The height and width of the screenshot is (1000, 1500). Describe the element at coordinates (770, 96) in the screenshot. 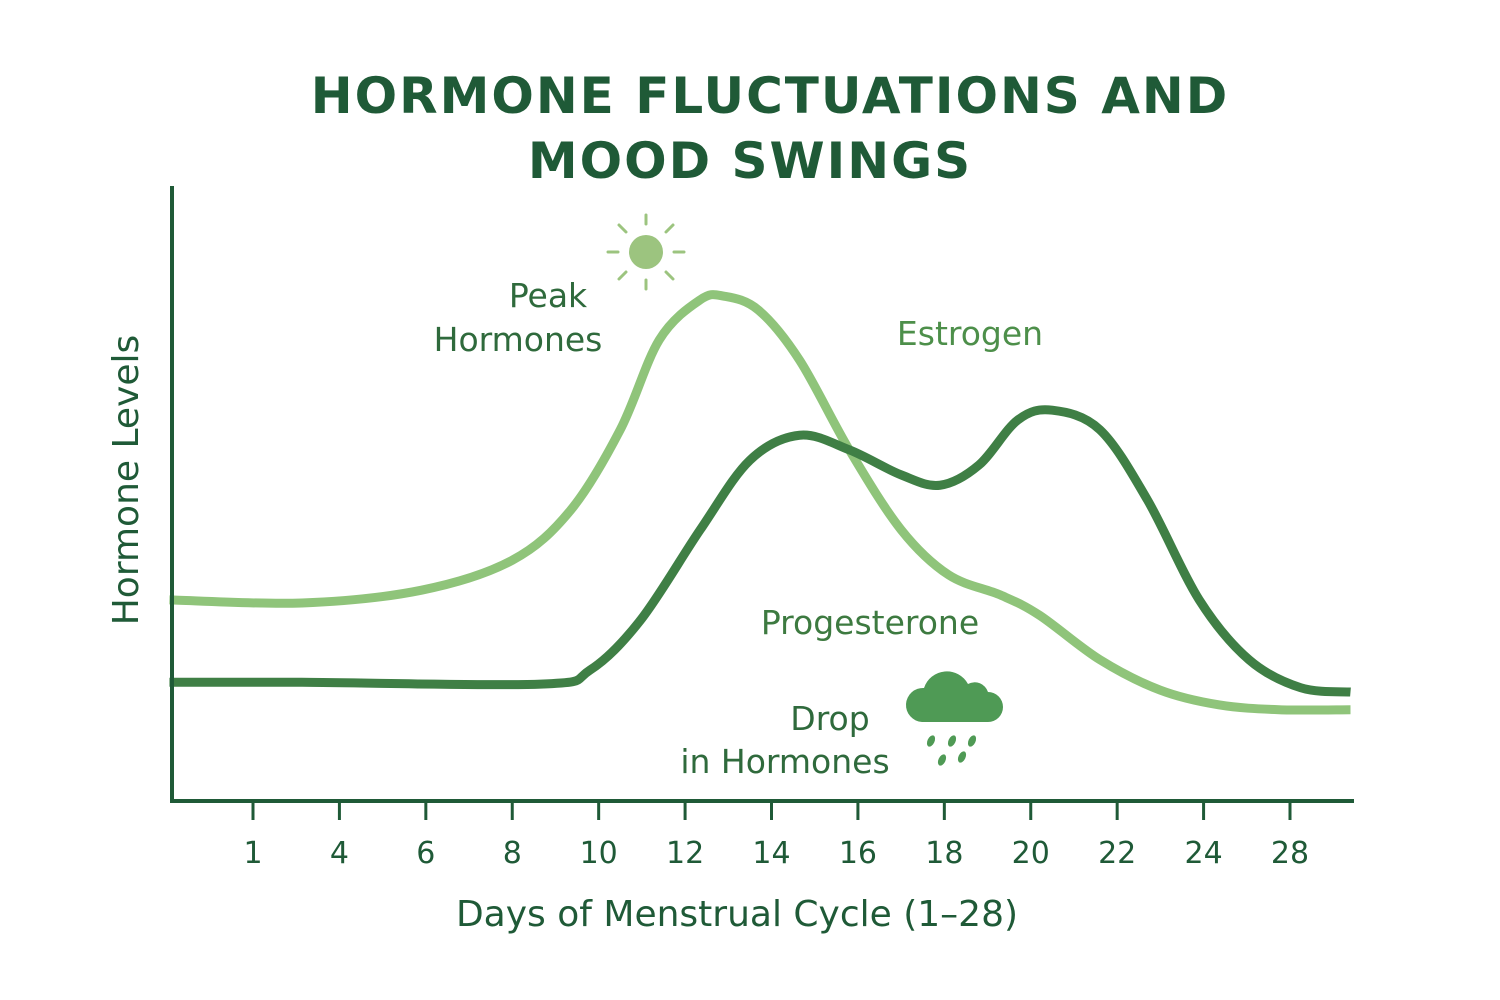

I see `chart-title-line-1: HORMONE FLUCTUATIONS AND` at that location.